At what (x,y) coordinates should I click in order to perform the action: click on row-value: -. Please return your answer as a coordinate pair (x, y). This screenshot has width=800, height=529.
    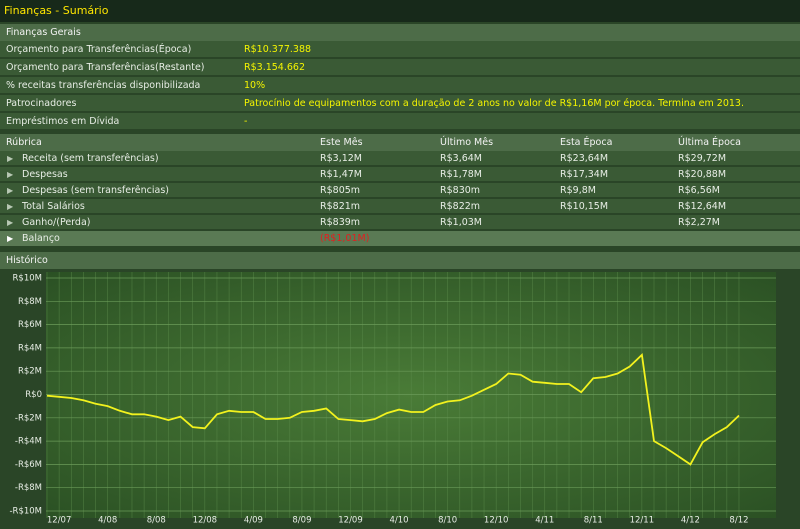
    Looking at the image, I should click on (246, 121).